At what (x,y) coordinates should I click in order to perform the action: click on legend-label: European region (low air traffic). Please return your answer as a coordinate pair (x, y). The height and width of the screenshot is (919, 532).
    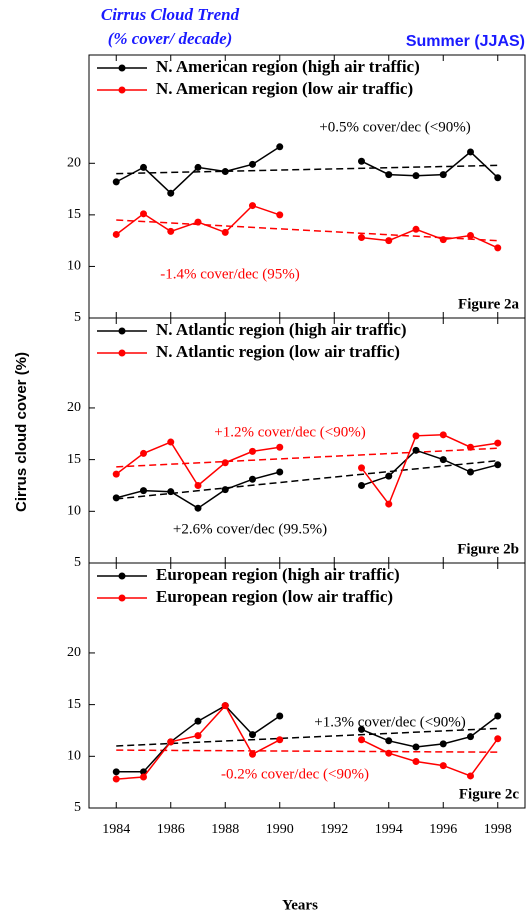
    Looking at the image, I should click on (274, 596).